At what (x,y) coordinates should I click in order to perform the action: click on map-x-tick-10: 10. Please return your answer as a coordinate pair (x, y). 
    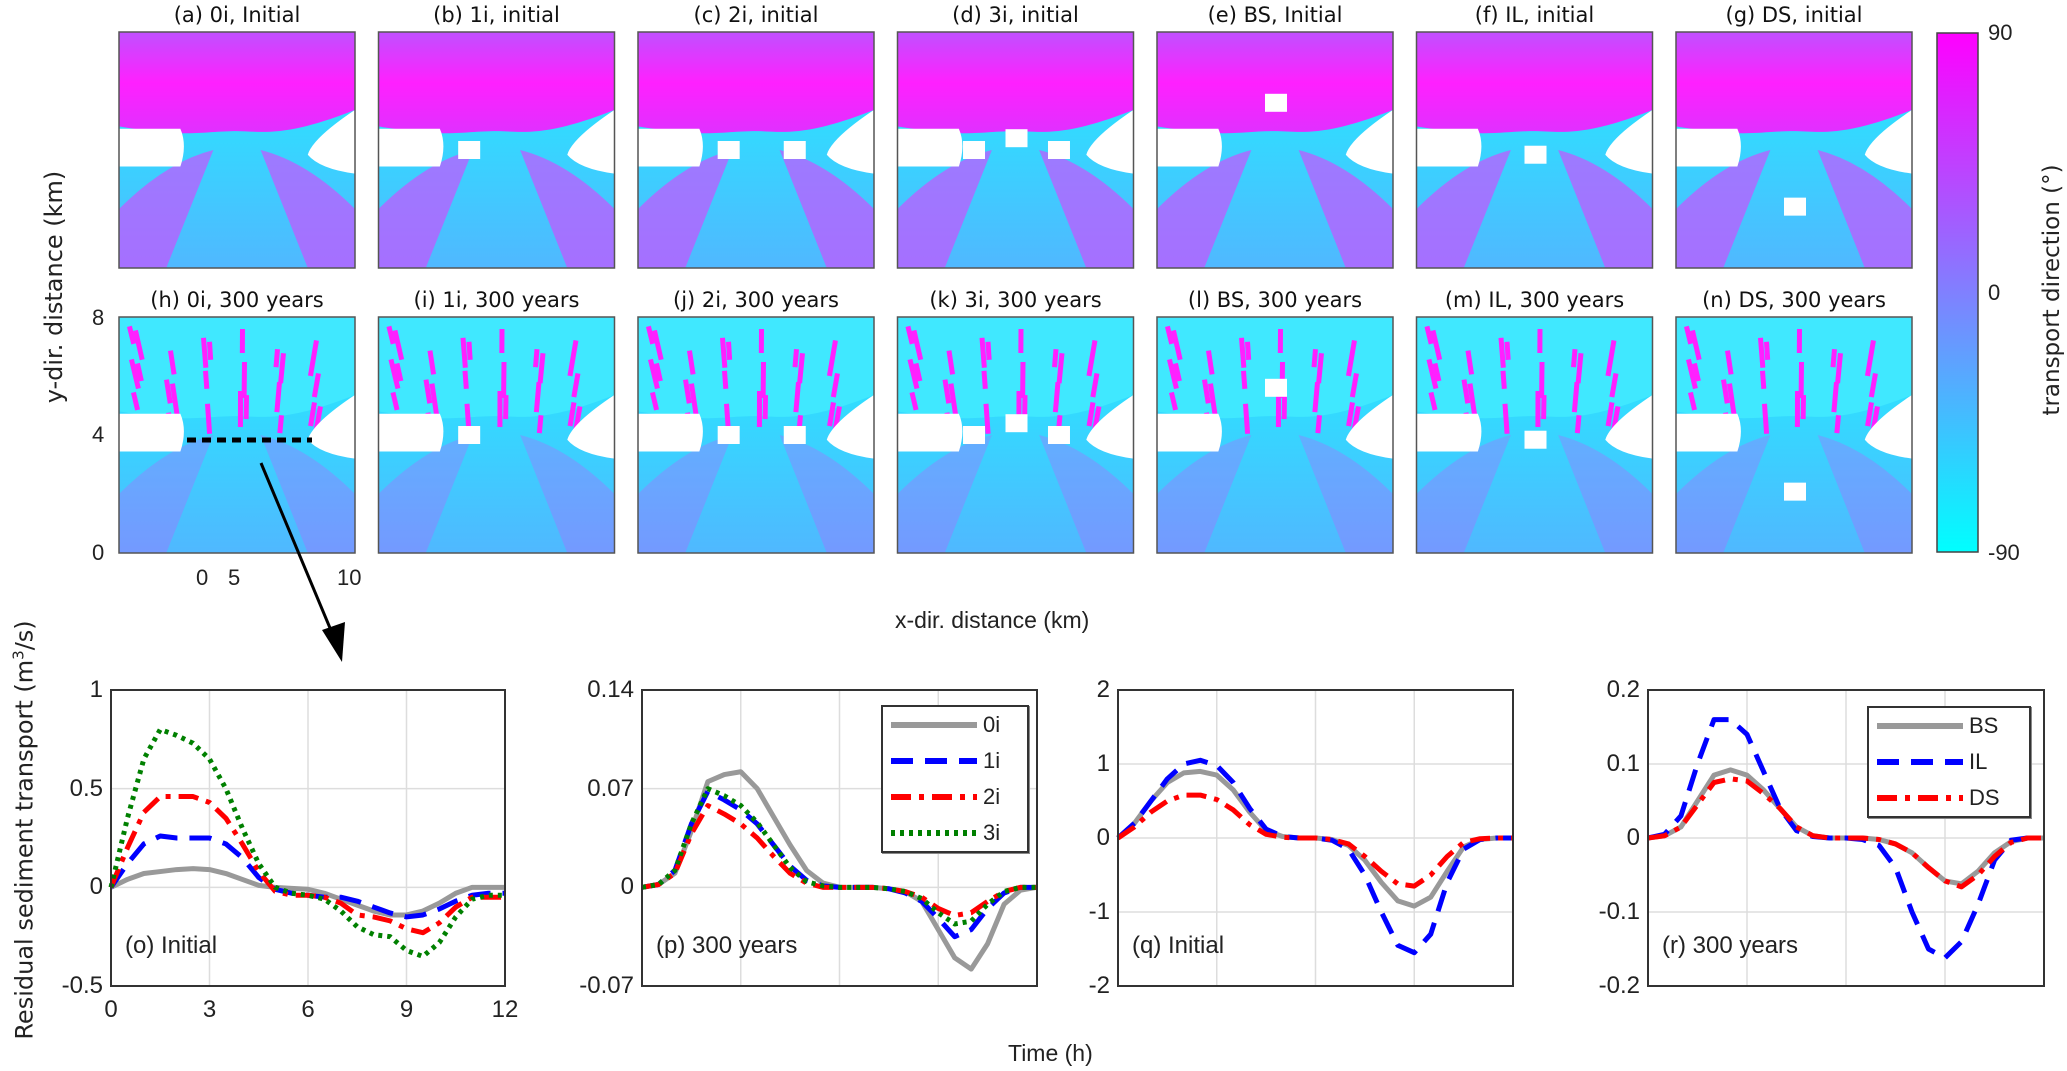
    Looking at the image, I should click on (349, 577).